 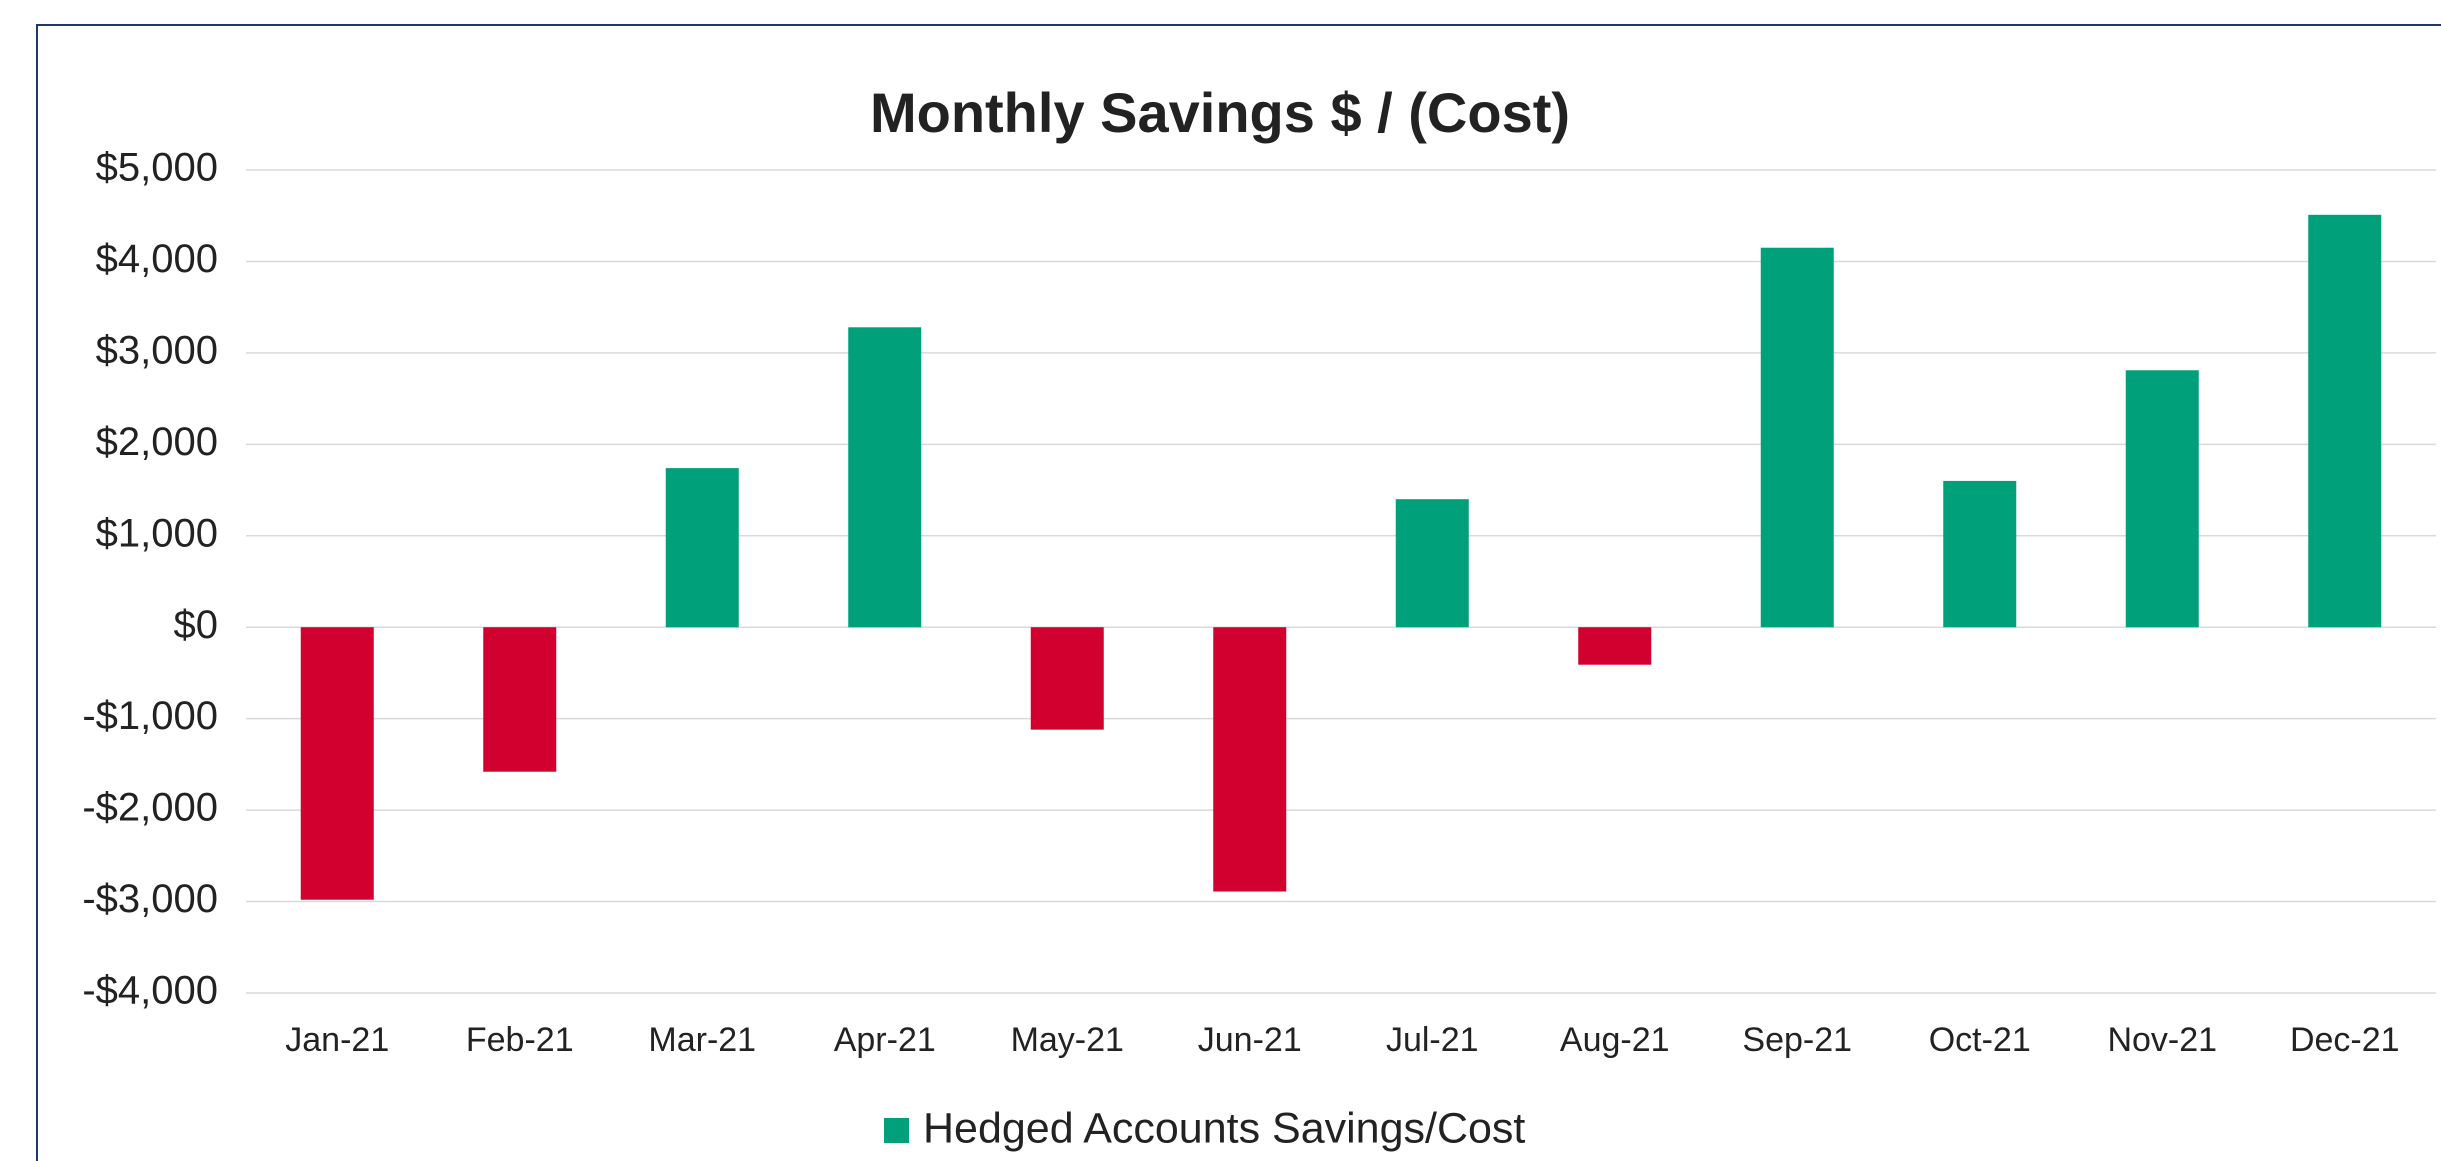 What do you see at coordinates (1797, 1040) in the screenshot?
I see `x-tick-label: Sep-21` at bounding box center [1797, 1040].